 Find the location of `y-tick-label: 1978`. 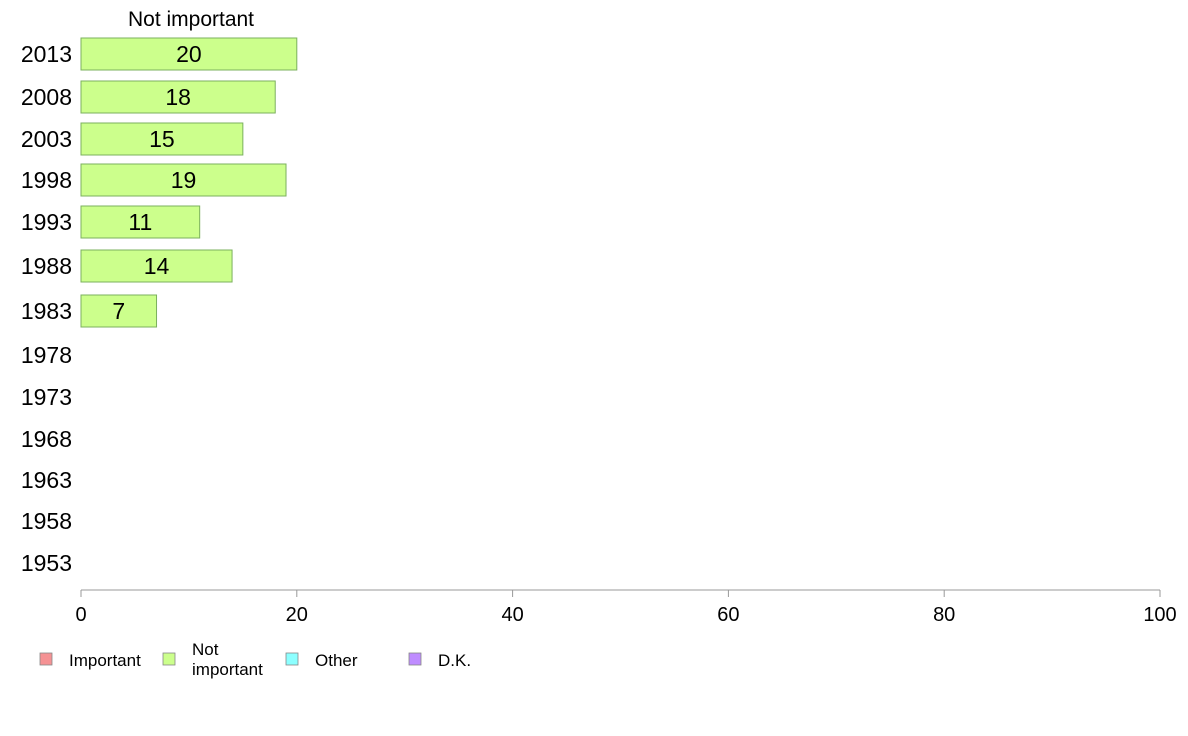

y-tick-label: 1978 is located at coordinates (46, 355).